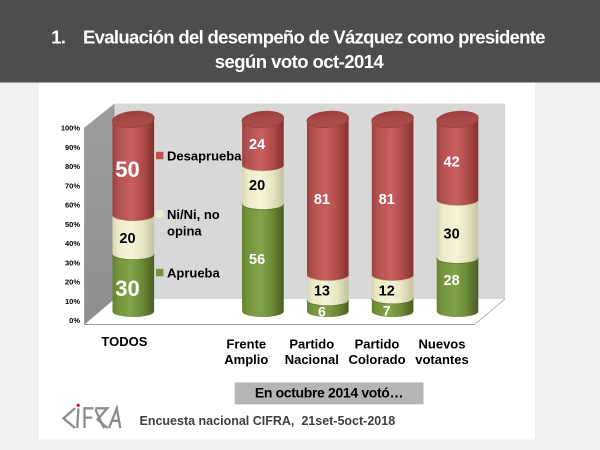  I want to click on svg-text: opina, so click(184, 231).